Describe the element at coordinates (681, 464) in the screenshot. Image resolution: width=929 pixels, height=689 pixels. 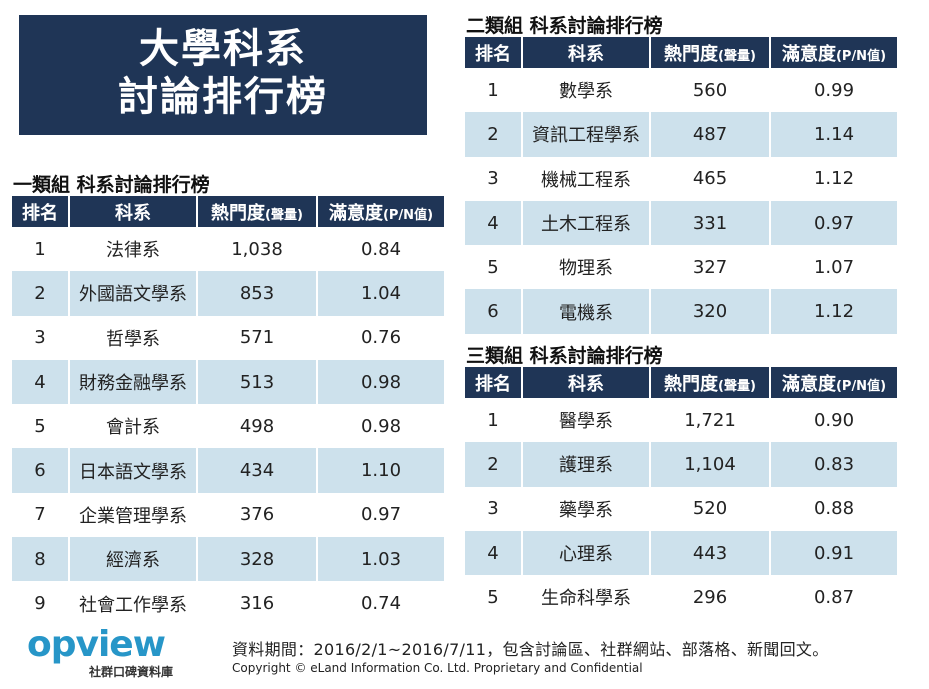
I see `table-row: 2 護理系 1,104 0.83` at that location.